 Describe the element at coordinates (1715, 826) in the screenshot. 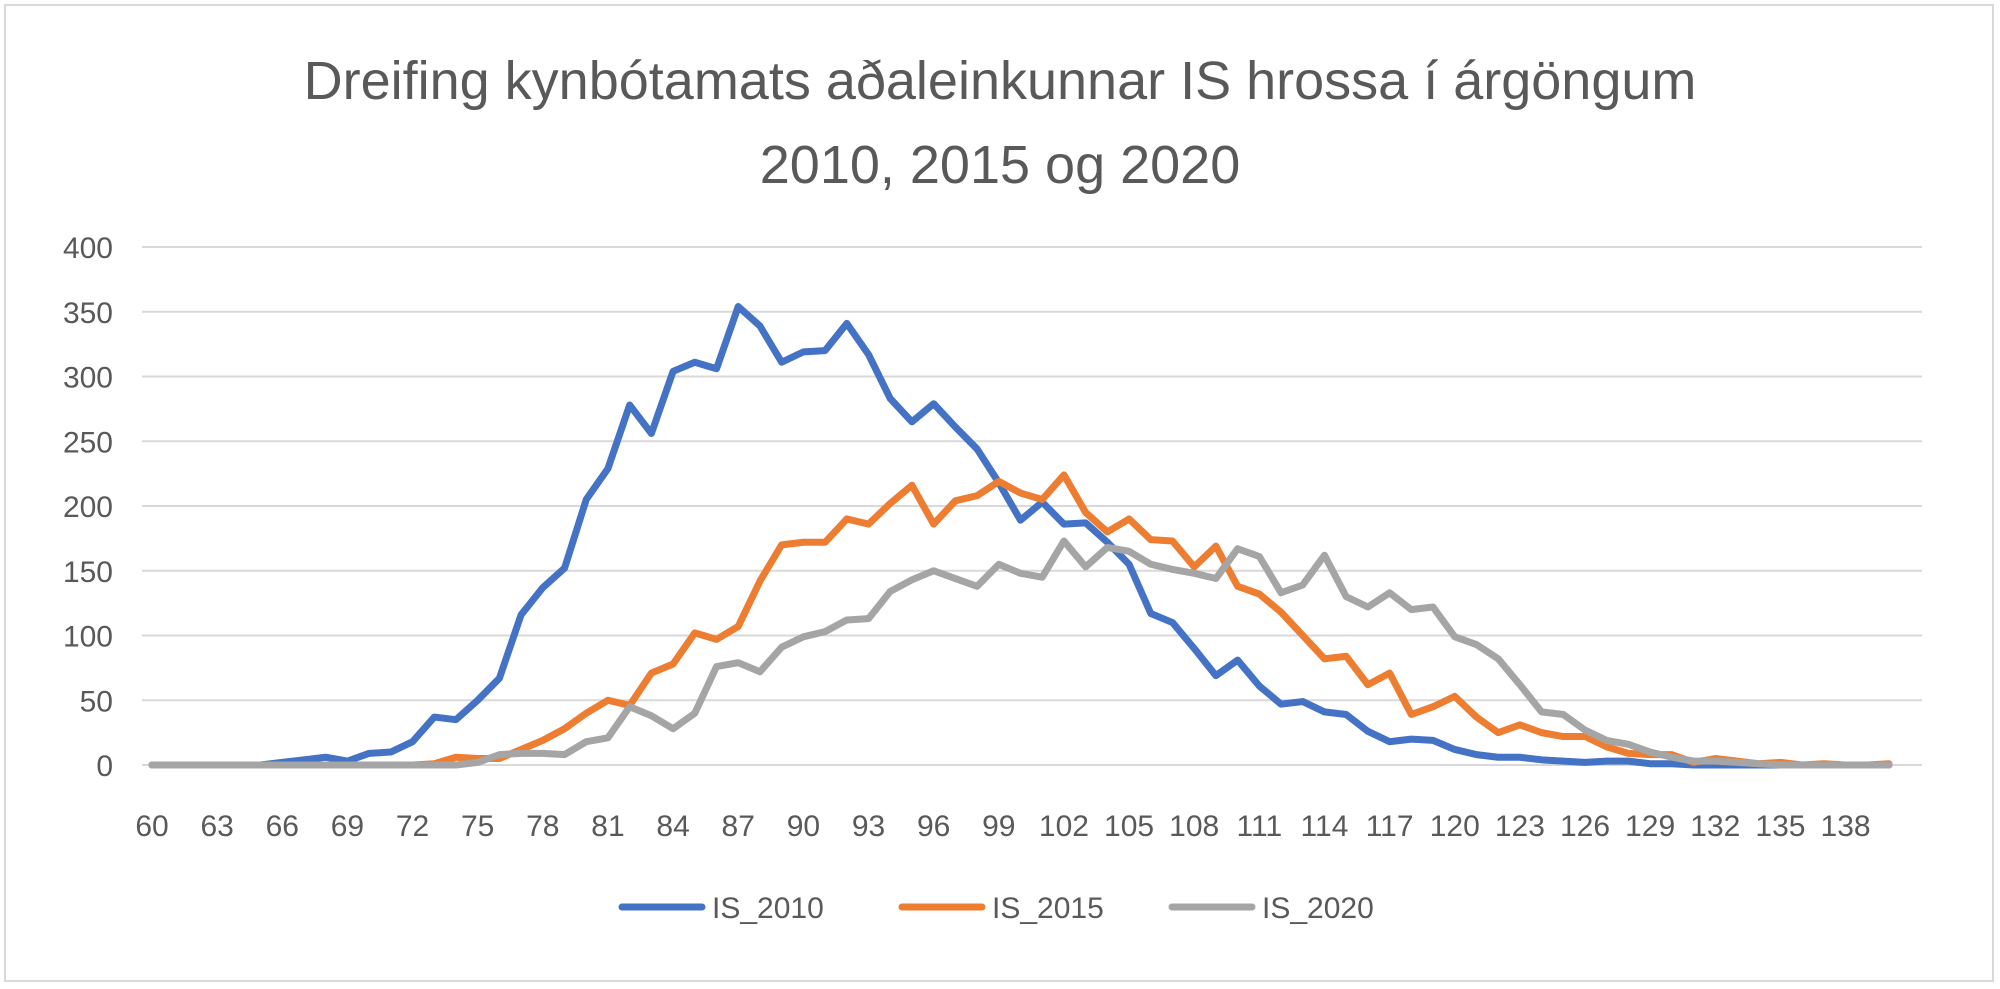

I see `x-tick-label: 132` at that location.